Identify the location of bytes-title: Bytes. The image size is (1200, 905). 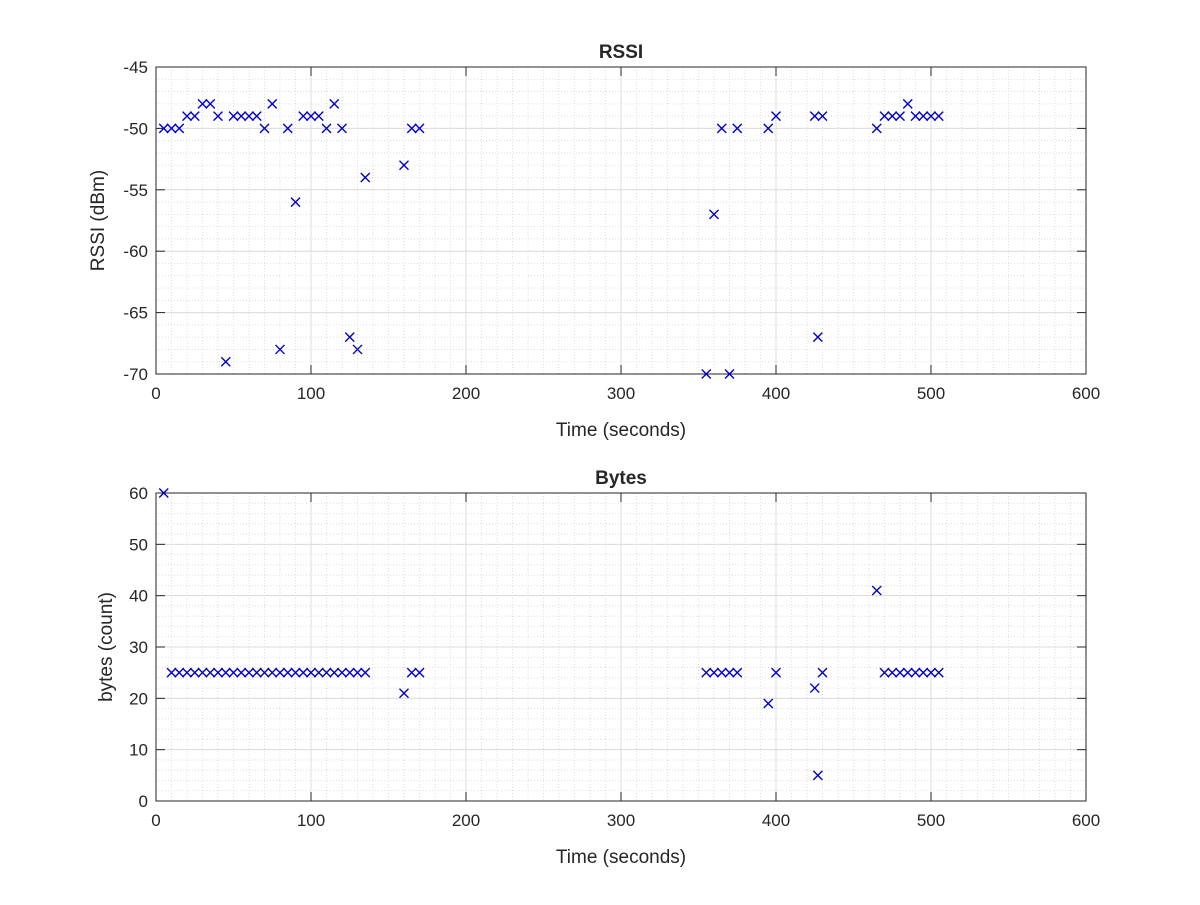
(621, 478).